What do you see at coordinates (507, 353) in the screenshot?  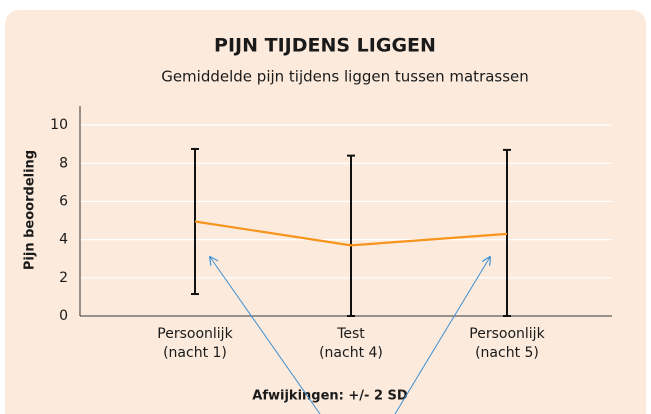 I see `x-tick-label: (nacht 5)` at bounding box center [507, 353].